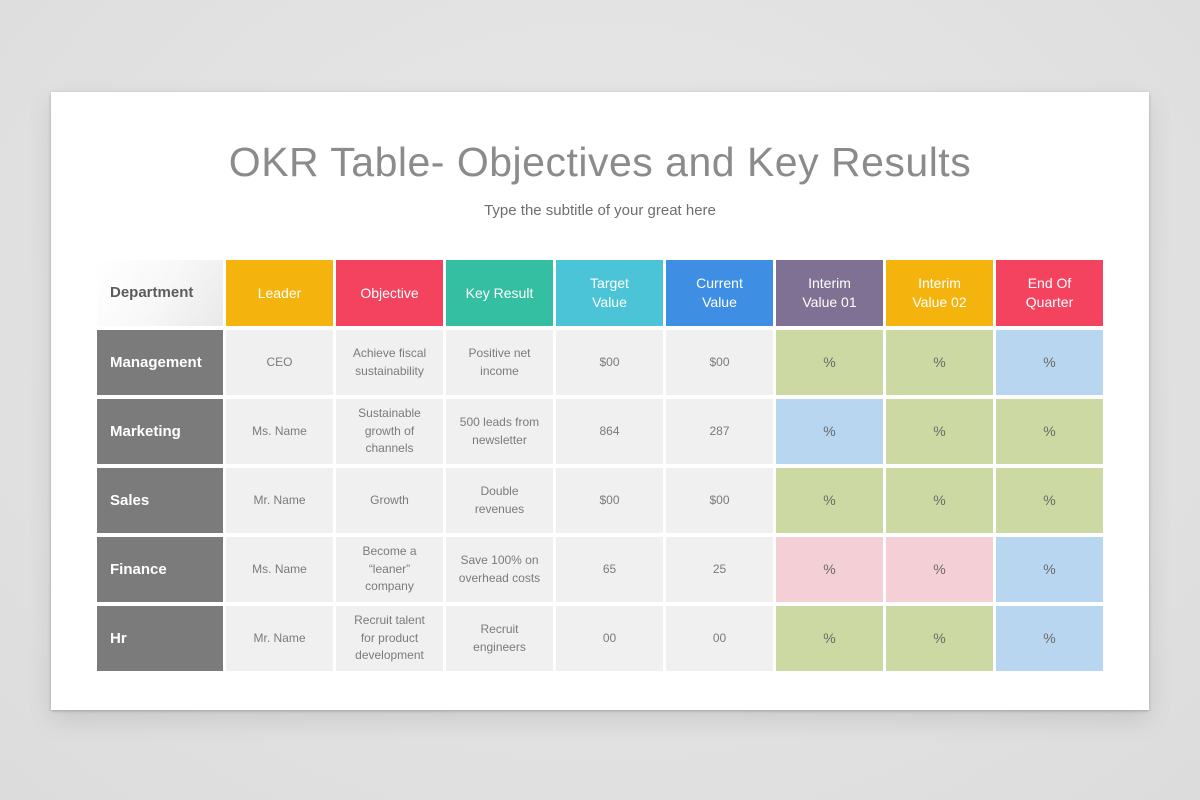 The height and width of the screenshot is (800, 1200). What do you see at coordinates (609, 569) in the screenshot?
I see `target-value-cell: 65` at bounding box center [609, 569].